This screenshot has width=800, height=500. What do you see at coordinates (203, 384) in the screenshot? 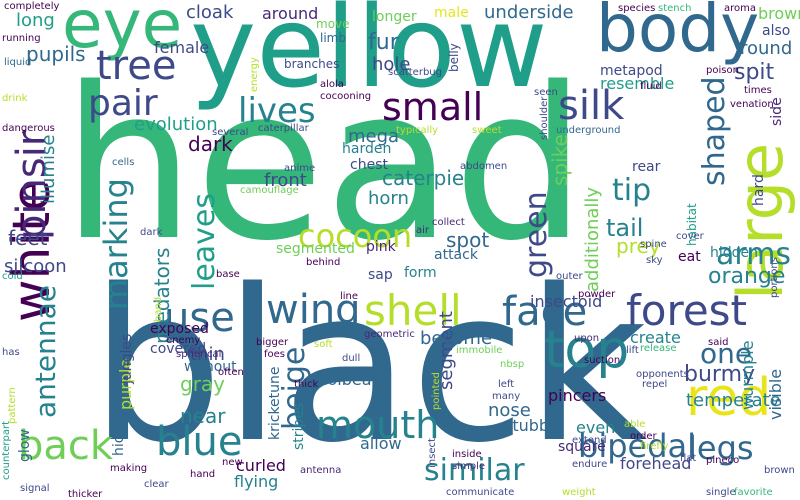
I see `cloud-word: gray` at bounding box center [203, 384].